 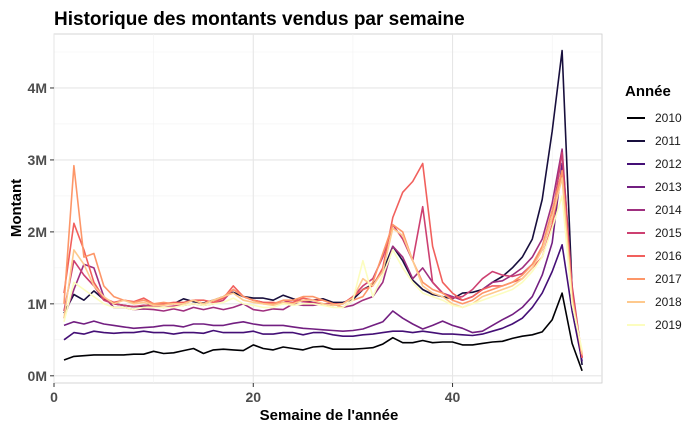 What do you see at coordinates (453, 397) in the screenshot?
I see `x-tick-label: 40` at bounding box center [453, 397].